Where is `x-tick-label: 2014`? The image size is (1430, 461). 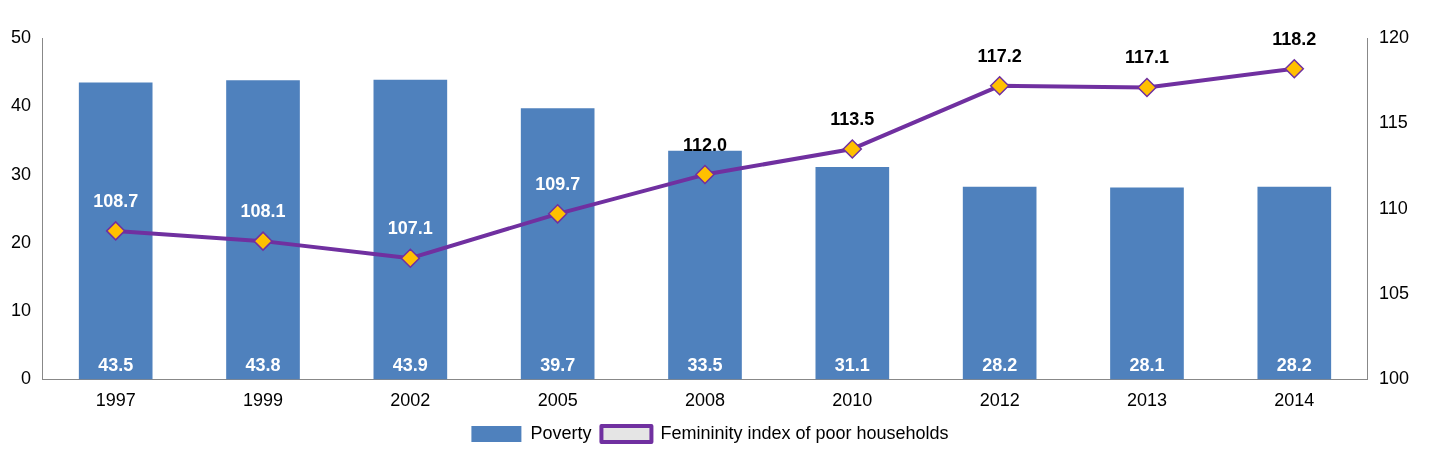
x-tick-label: 2014 is located at coordinates (1294, 400).